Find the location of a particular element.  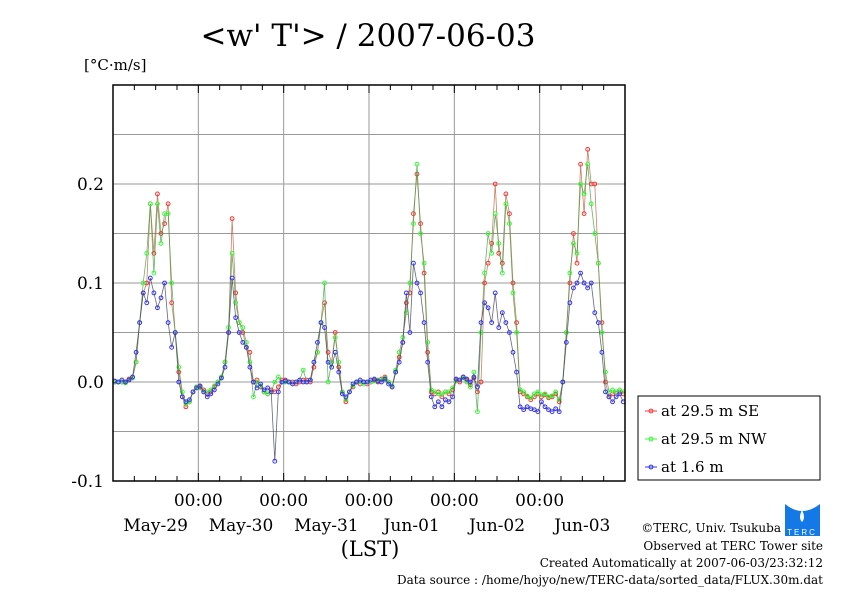

x-axis-label: (LST) is located at coordinates (370, 549).